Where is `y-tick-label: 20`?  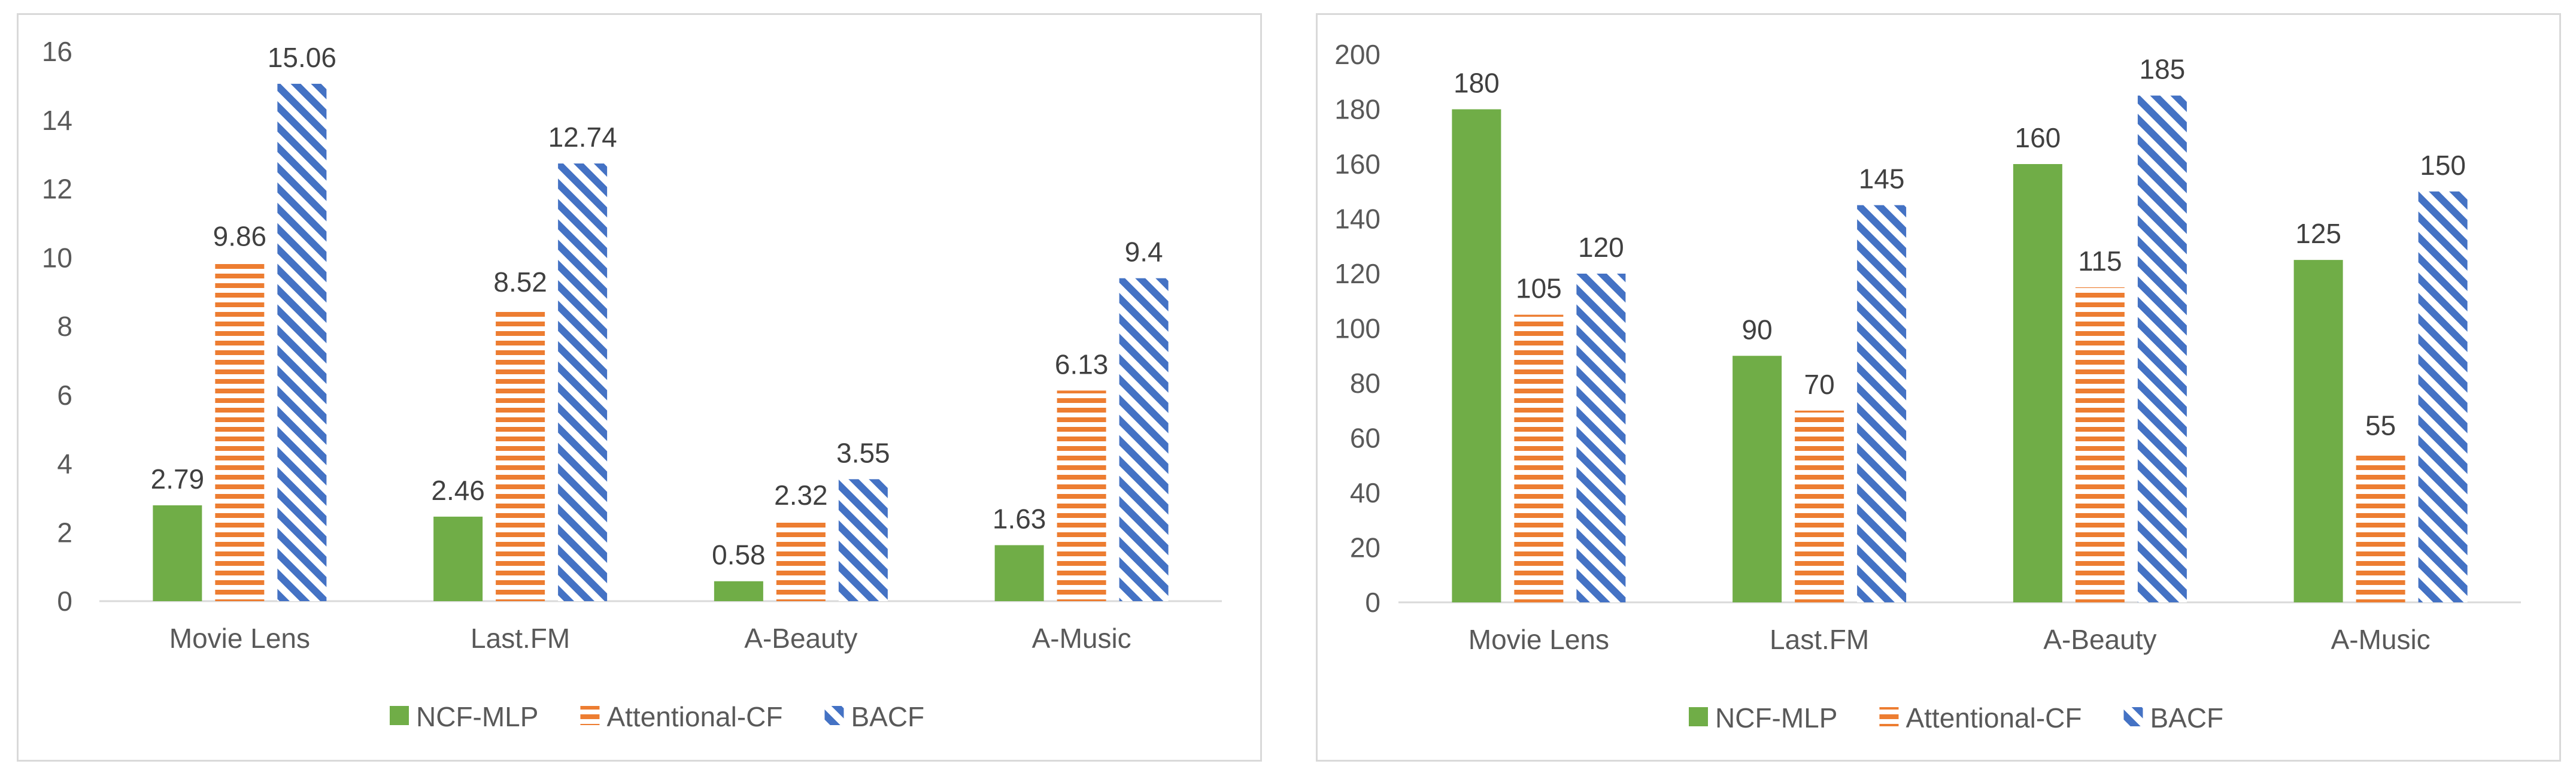 y-tick-label: 20 is located at coordinates (1365, 547).